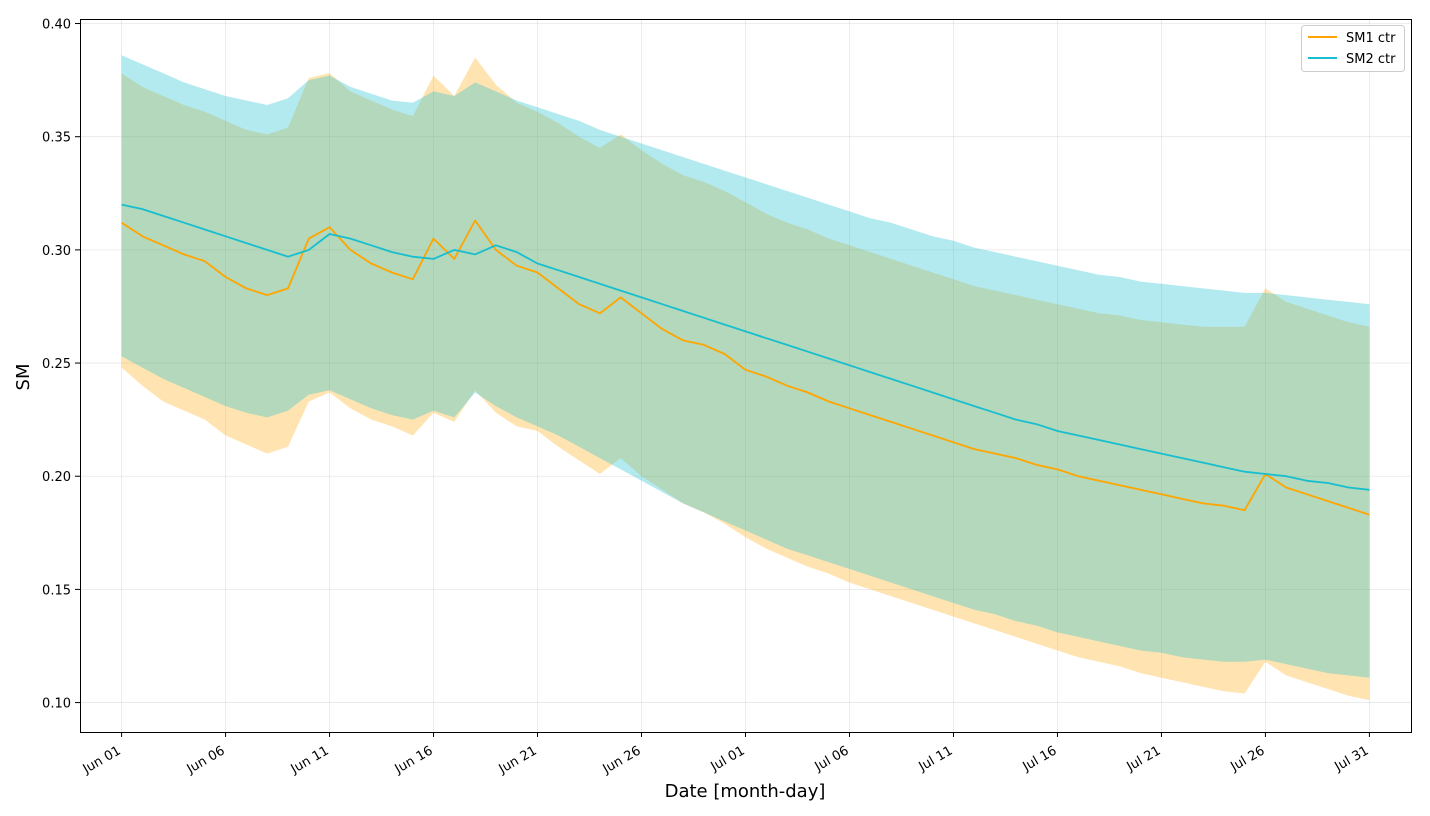 The image size is (1430, 816). What do you see at coordinates (56, 704) in the screenshot?
I see `y-tick-label: 0.10` at bounding box center [56, 704].